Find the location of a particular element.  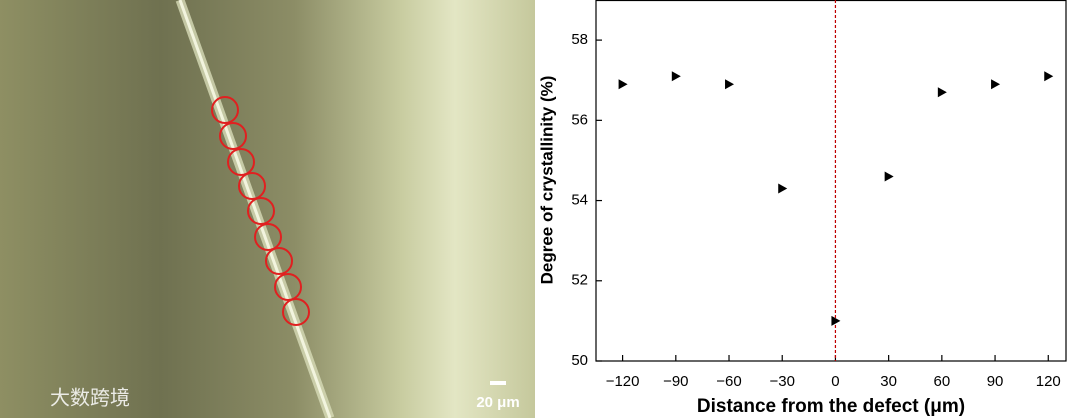

scale-bar-label: 20 μm is located at coordinates (497, 402).